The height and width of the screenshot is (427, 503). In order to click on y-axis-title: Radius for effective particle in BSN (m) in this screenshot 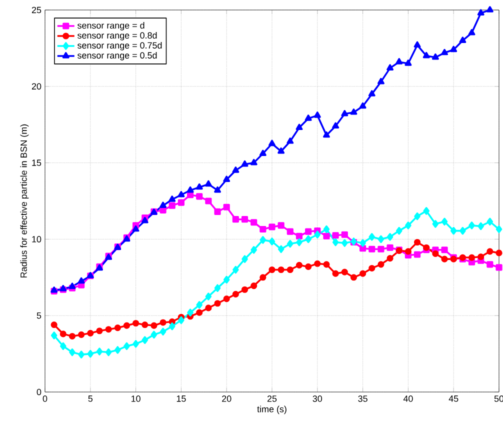, I will do `click(24, 201)`.